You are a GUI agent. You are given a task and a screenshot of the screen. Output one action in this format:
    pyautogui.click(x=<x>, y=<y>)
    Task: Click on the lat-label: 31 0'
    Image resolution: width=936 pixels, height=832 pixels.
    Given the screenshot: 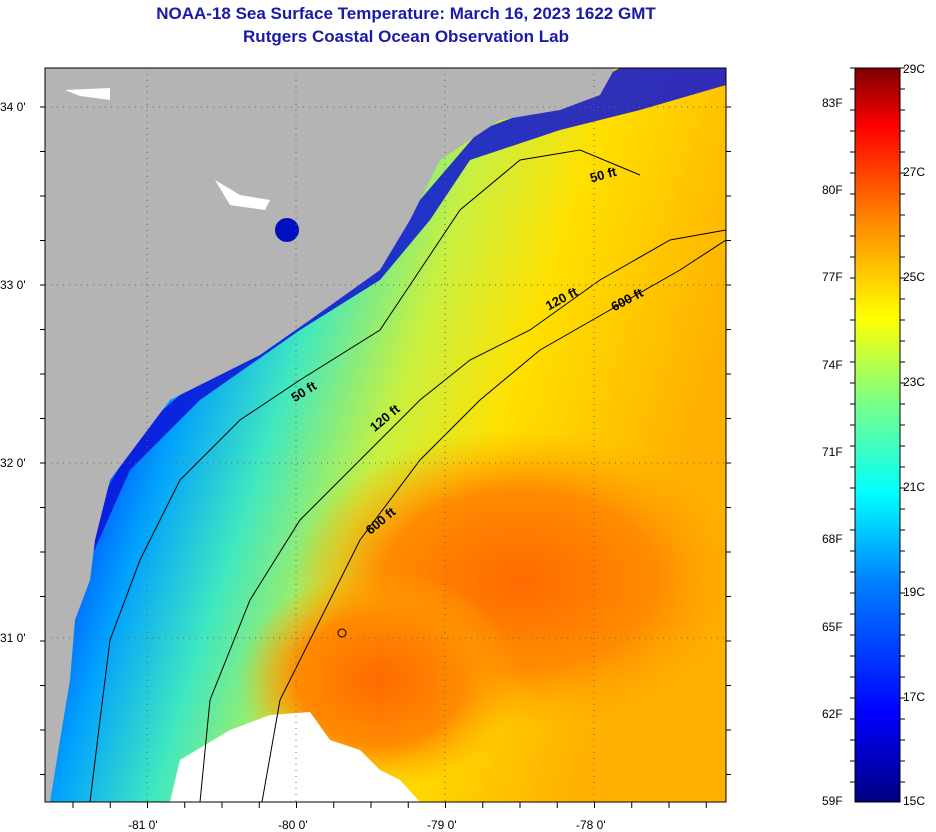 What is the action you would take?
    pyautogui.click(x=13, y=638)
    